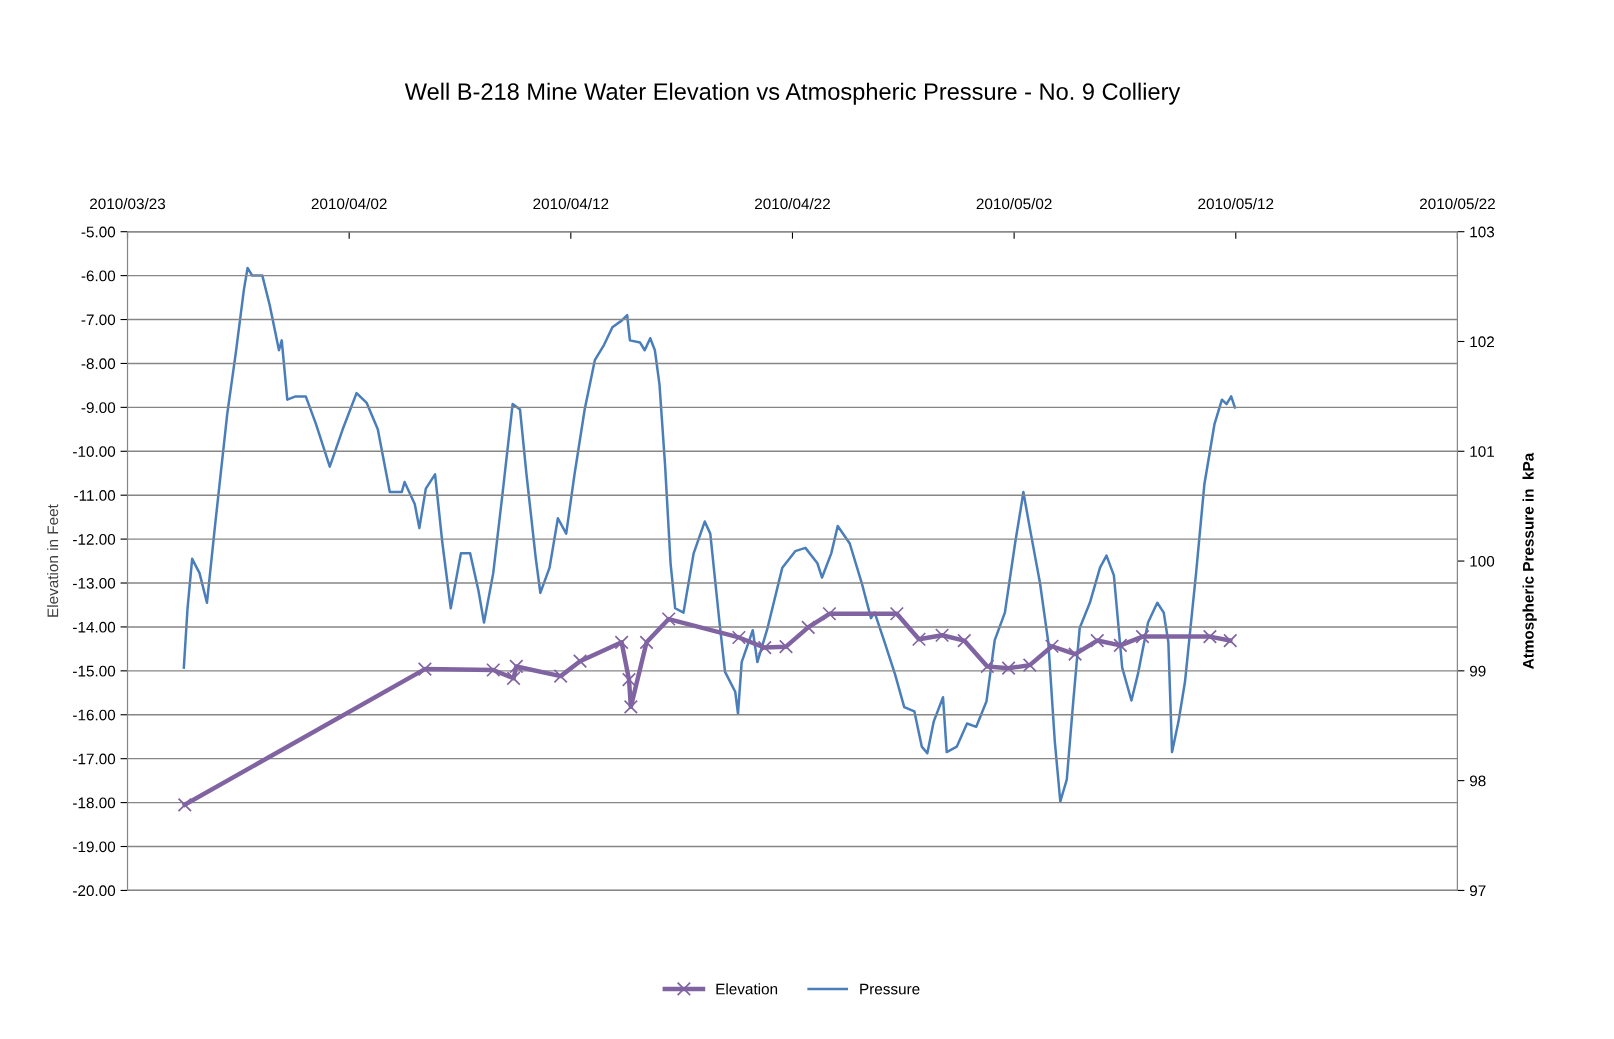 Image resolution: width=1614 pixels, height=1039 pixels. I want to click on y2-tick-label: 102, so click(1482, 342).